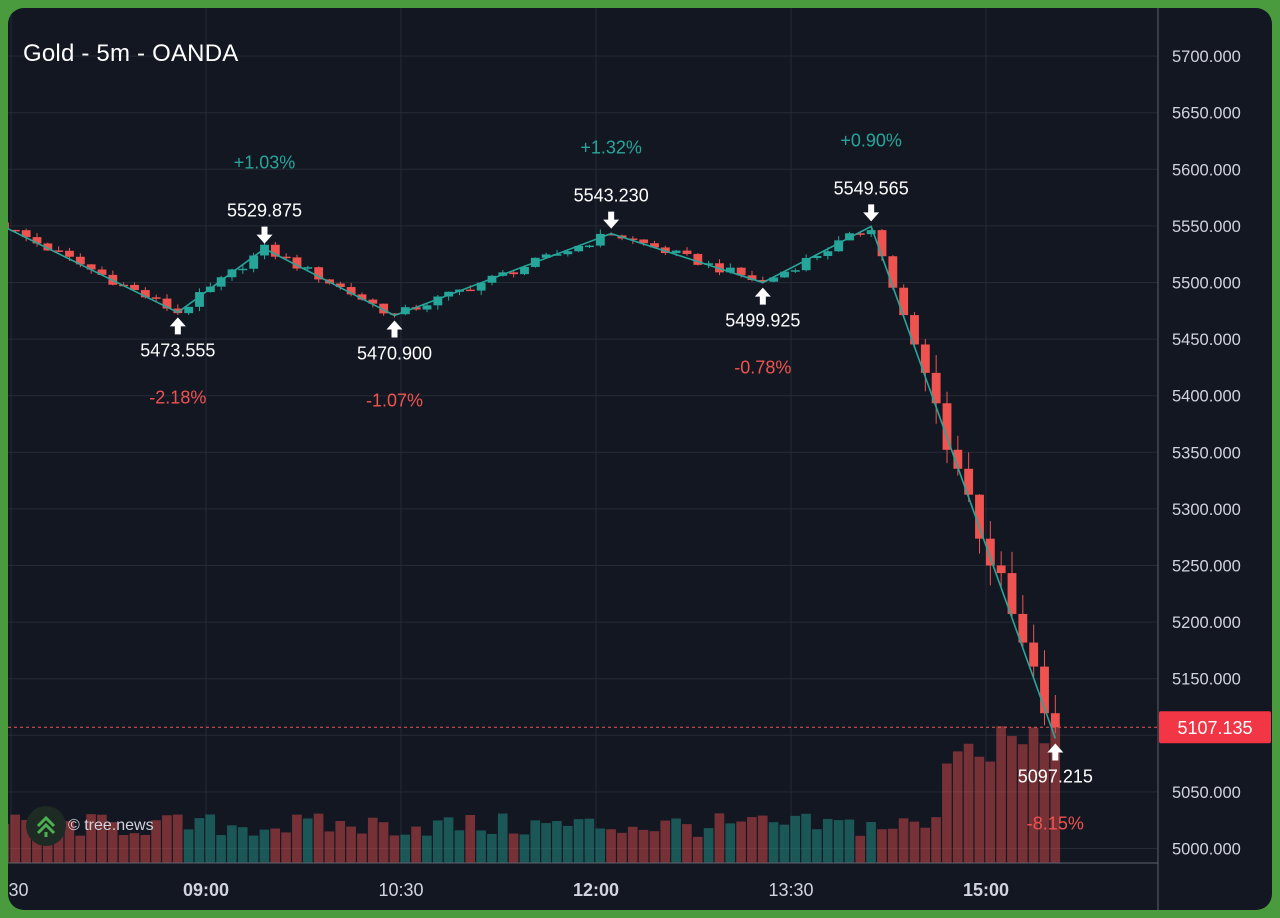 Image resolution: width=1280 pixels, height=918 pixels. I want to click on pivot-change-label: +1.32%, so click(611, 148).